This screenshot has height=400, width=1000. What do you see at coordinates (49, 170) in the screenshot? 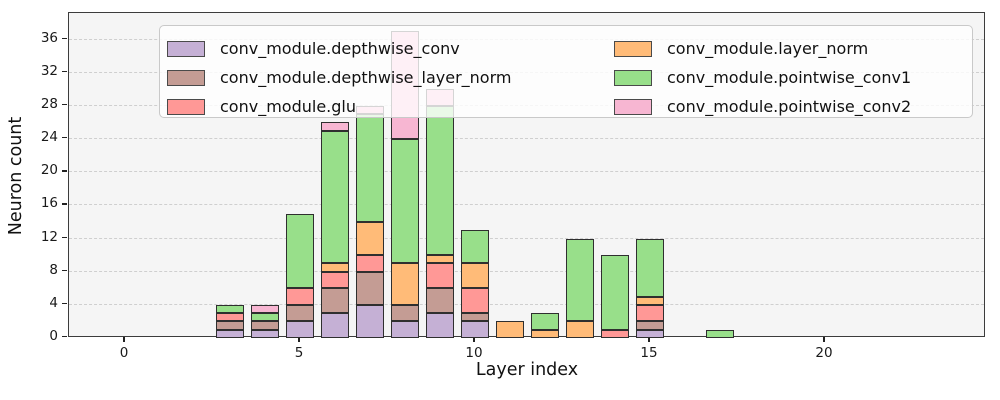
I see `y-tick-label-20: 20` at bounding box center [49, 170].